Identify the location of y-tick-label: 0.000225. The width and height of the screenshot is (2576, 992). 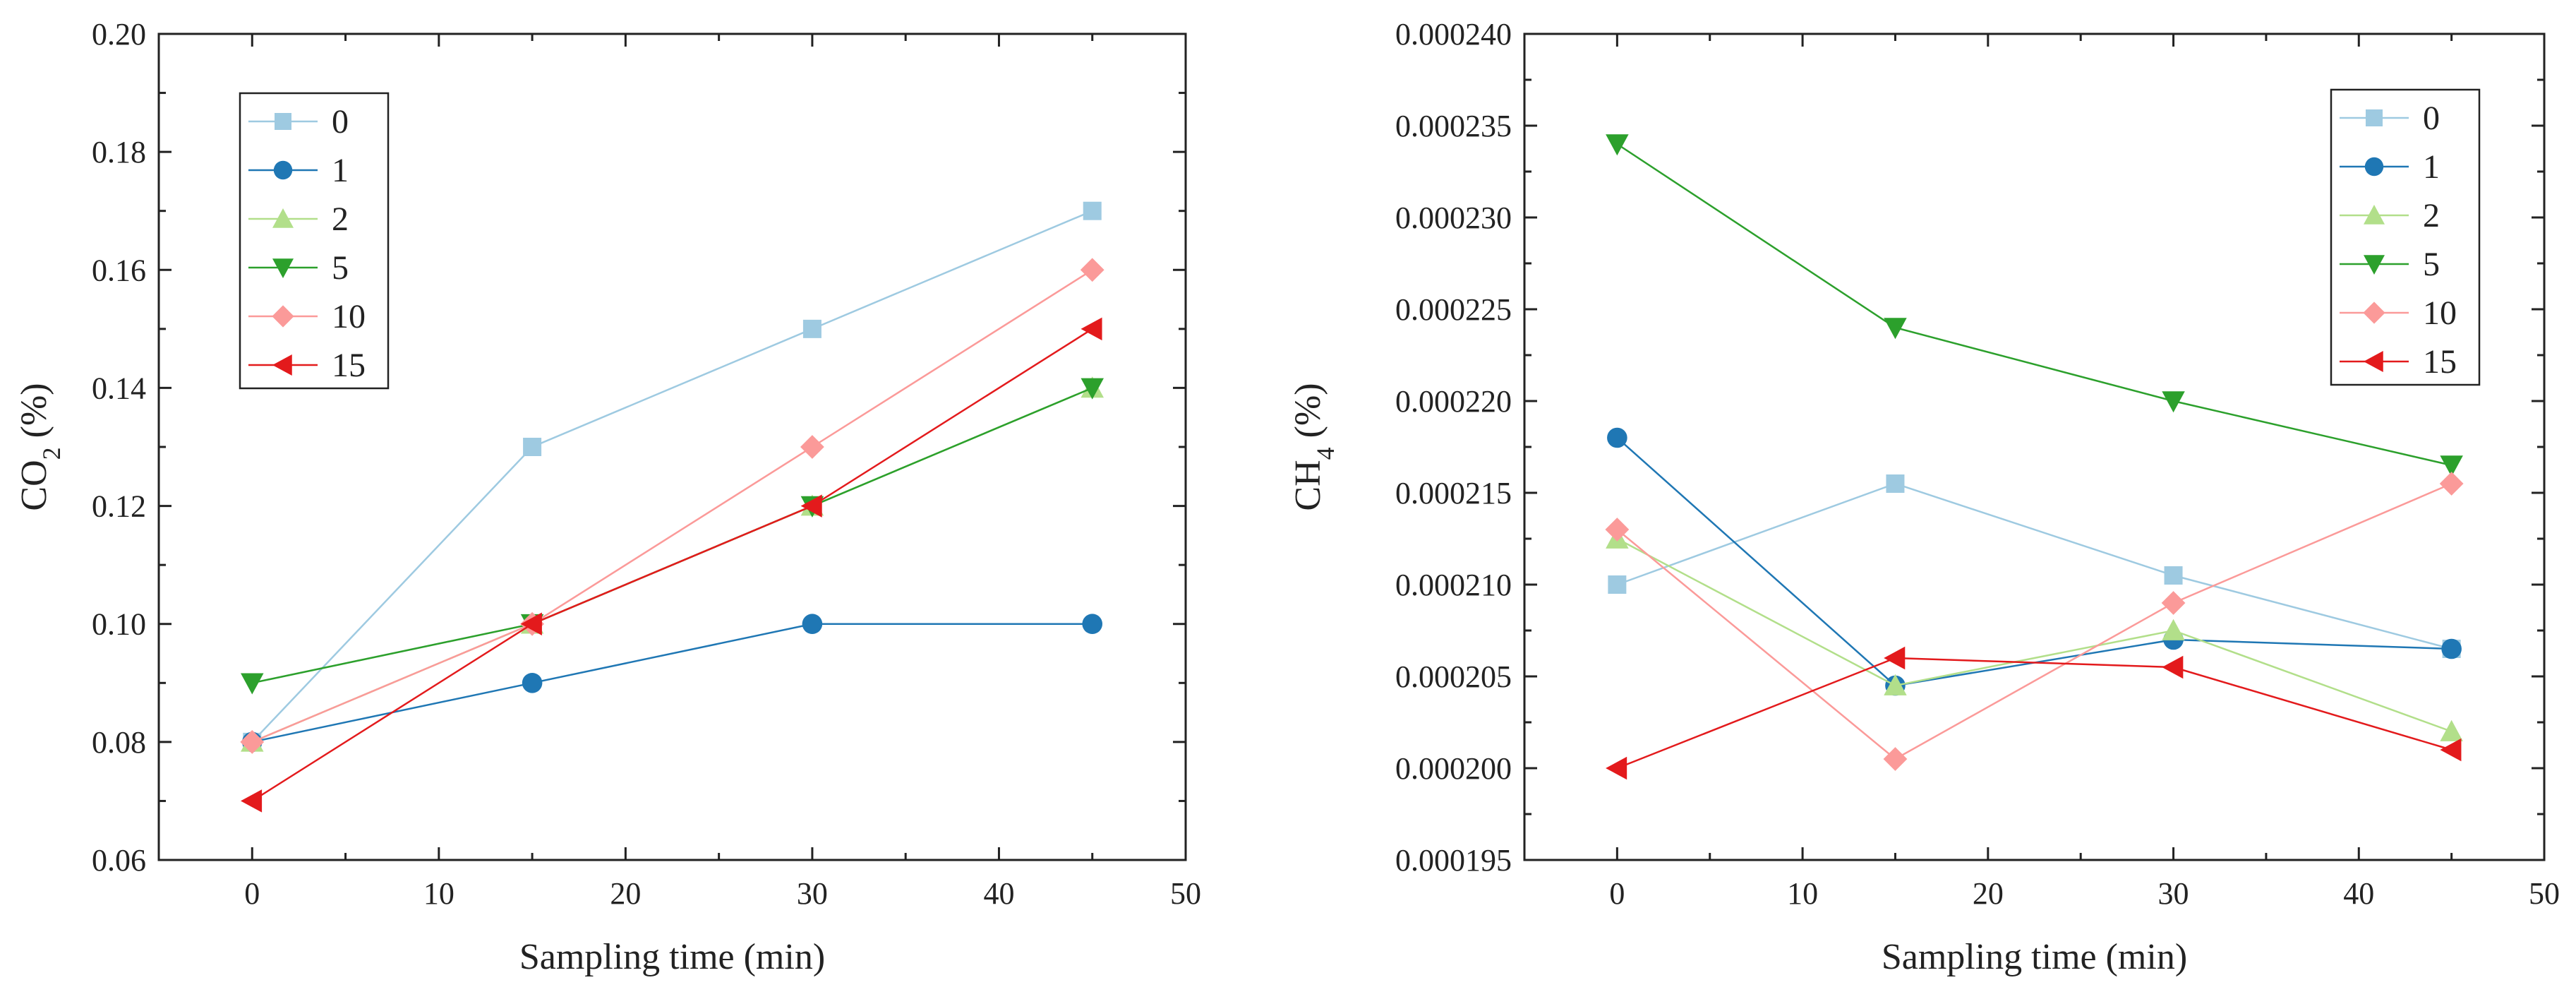
(1453, 309).